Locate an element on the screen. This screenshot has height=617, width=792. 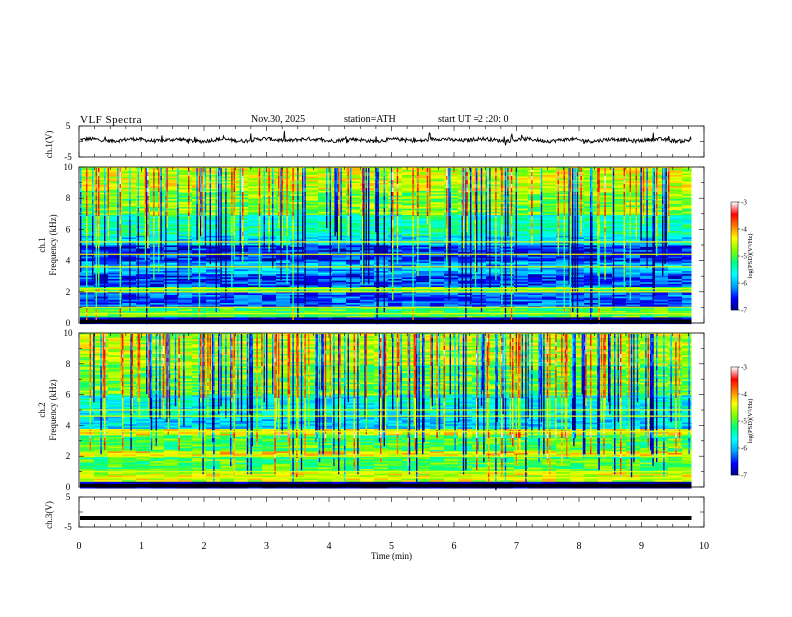
x-tick-label: 1 is located at coordinates (141, 546).